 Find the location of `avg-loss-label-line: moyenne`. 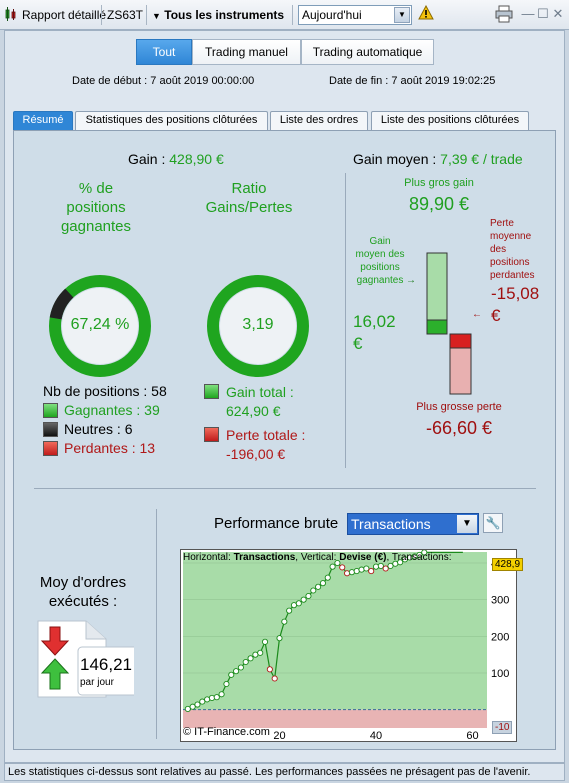

avg-loss-label-line: moyenne is located at coordinates (511, 236).